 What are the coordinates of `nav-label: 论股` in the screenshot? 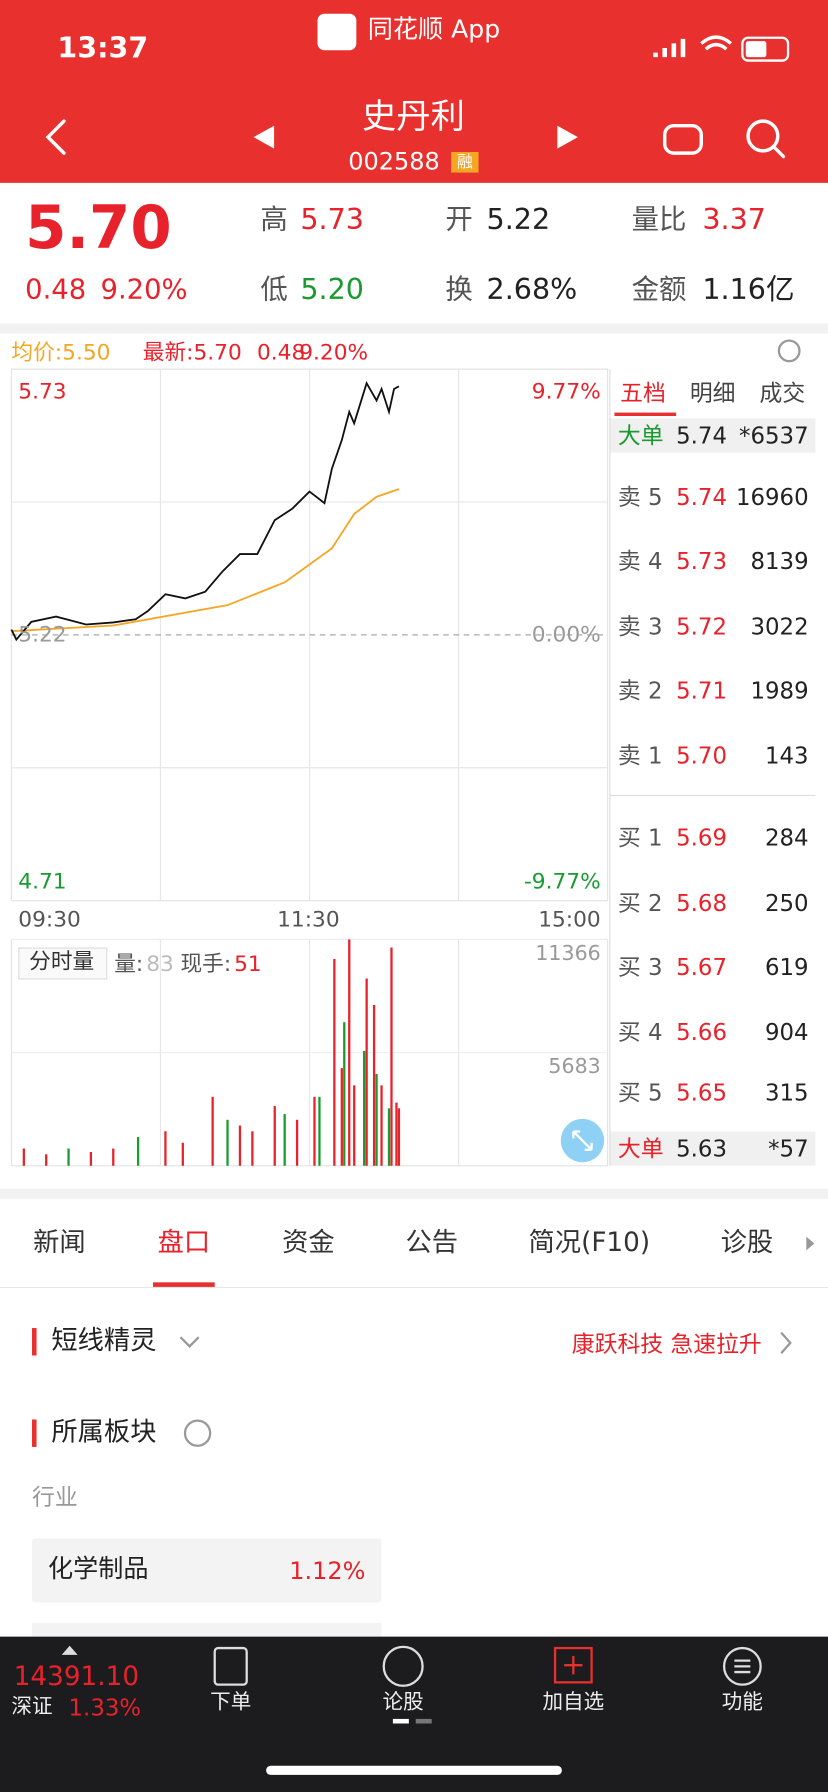 It's located at (403, 1702).